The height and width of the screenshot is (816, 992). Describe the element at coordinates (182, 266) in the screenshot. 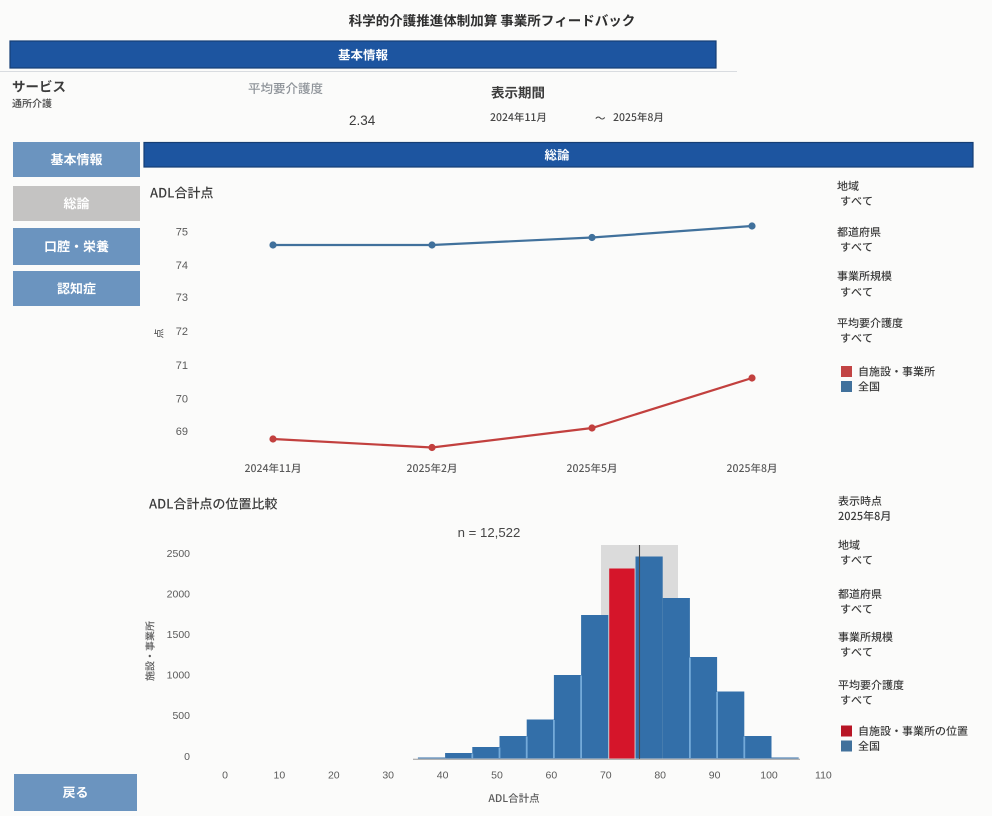

I see `svg-text: 74` at that location.